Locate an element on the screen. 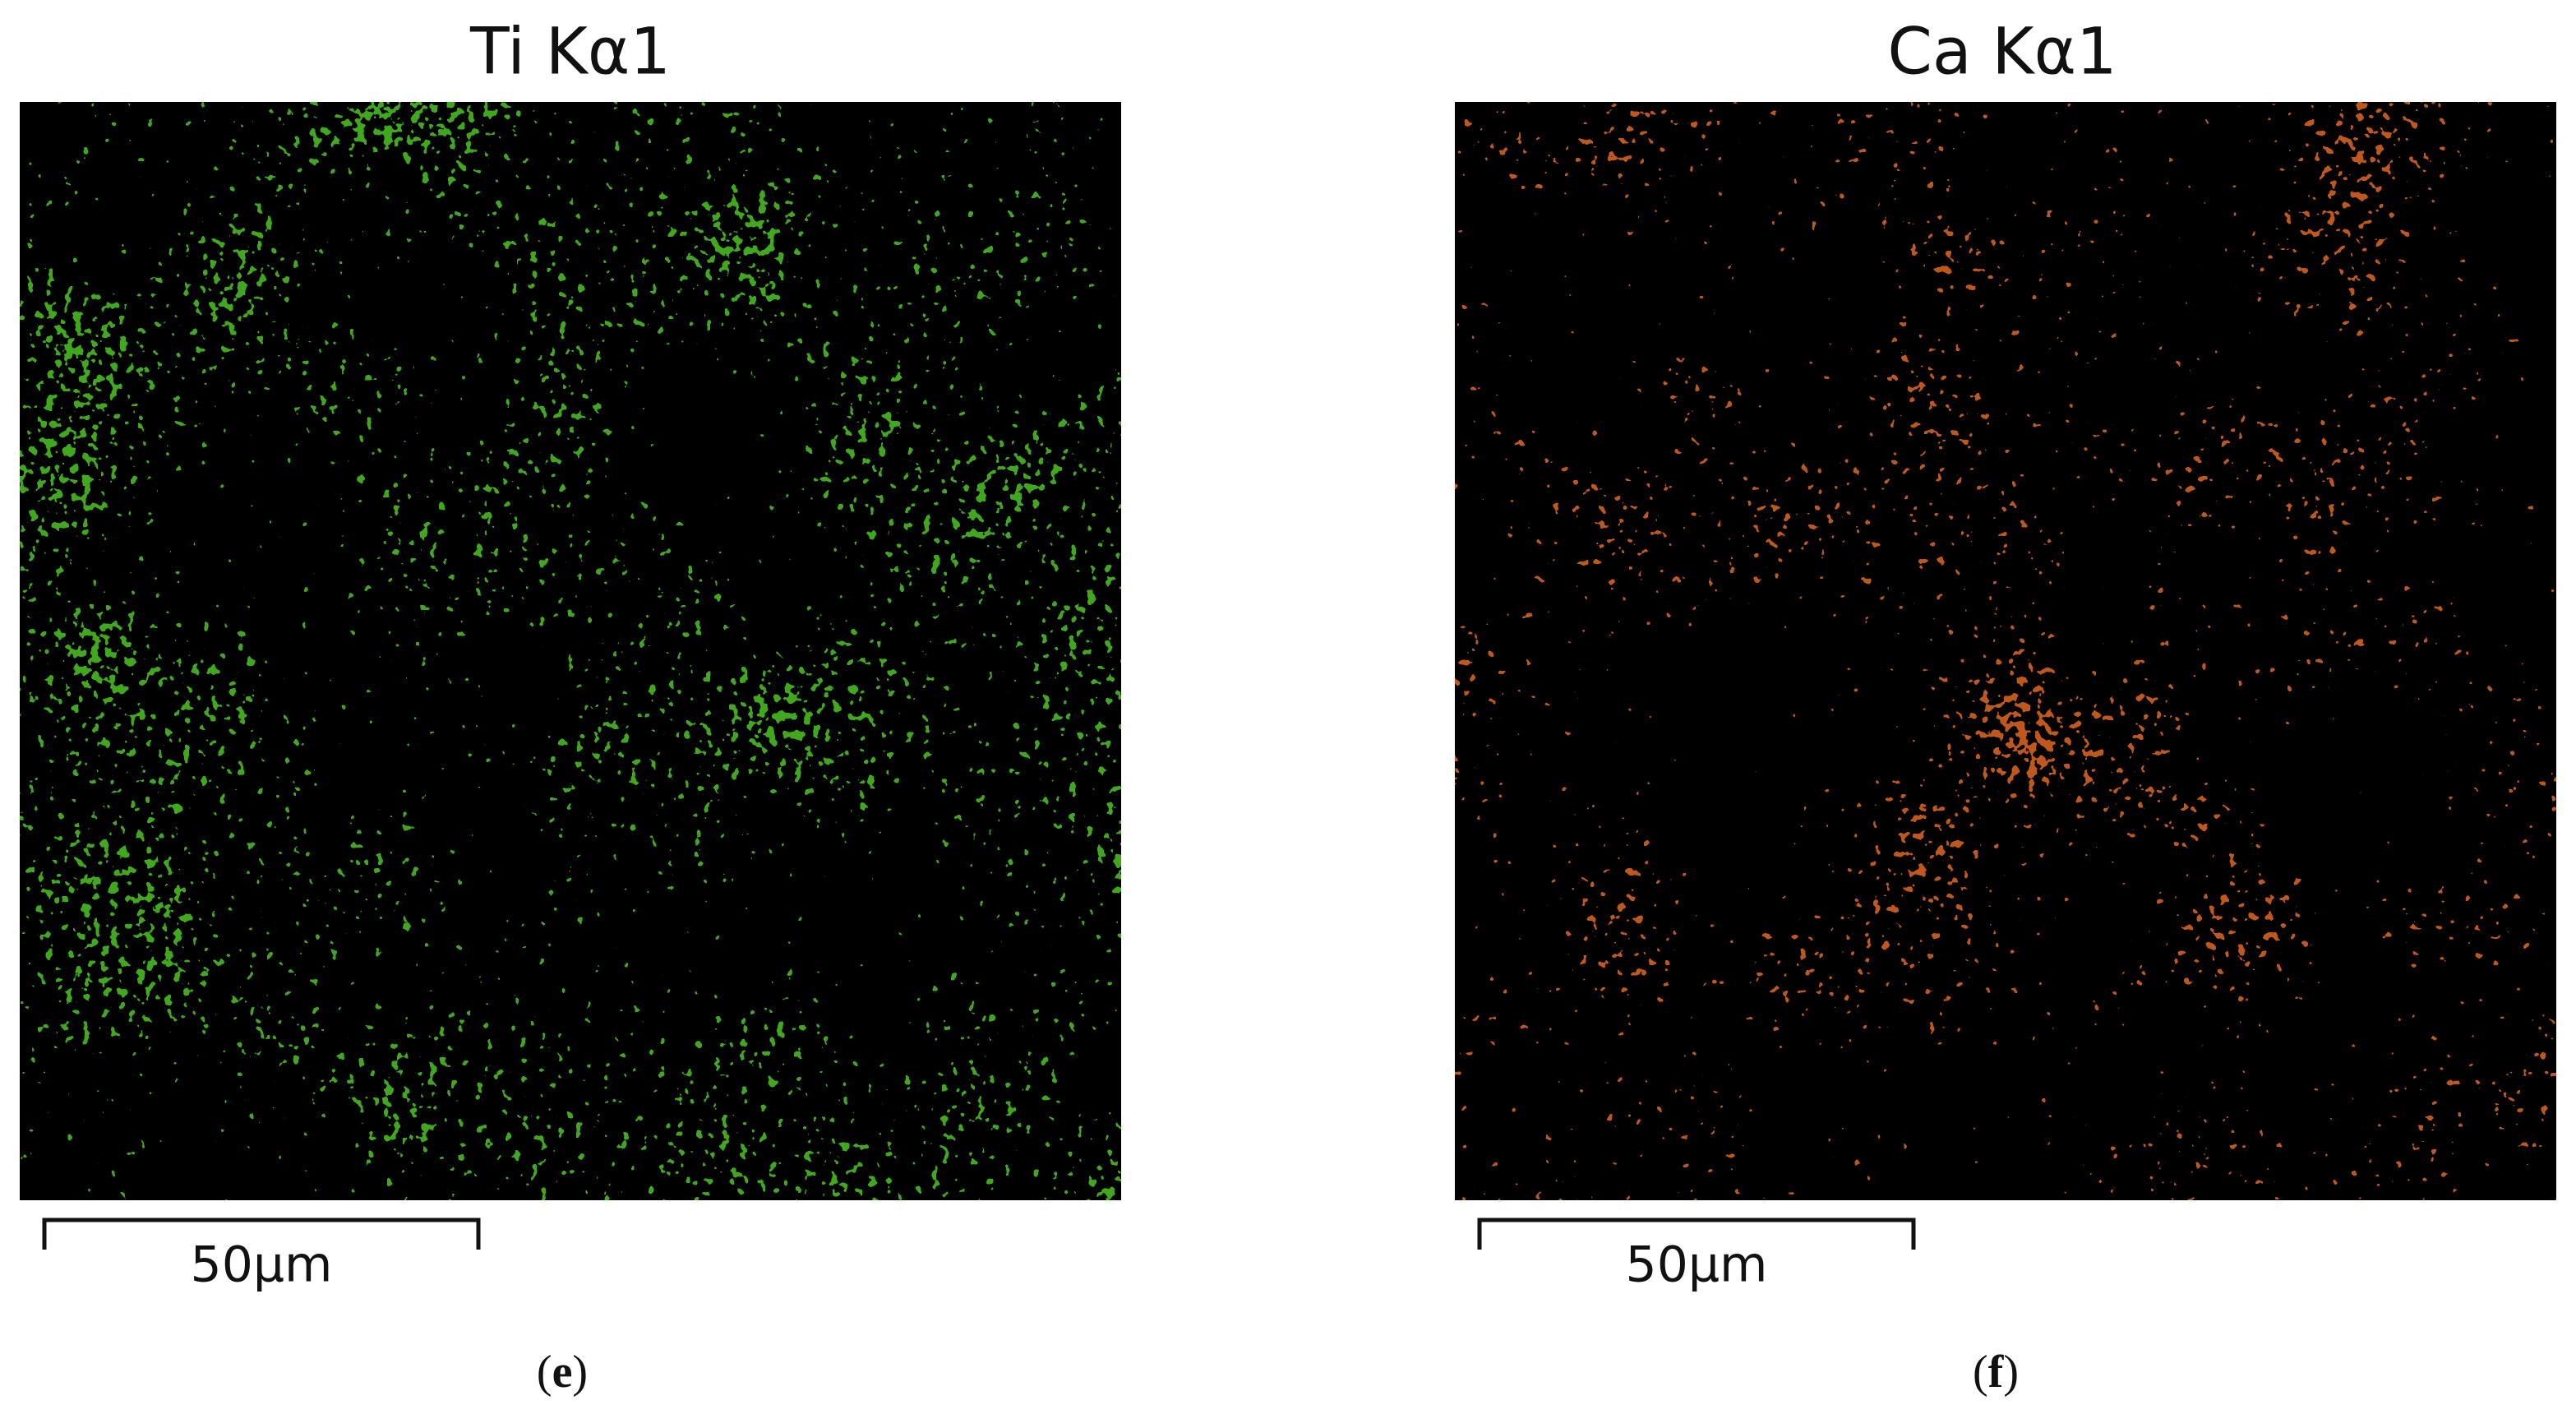  map-title: Ca Kα1 is located at coordinates (2002, 52).